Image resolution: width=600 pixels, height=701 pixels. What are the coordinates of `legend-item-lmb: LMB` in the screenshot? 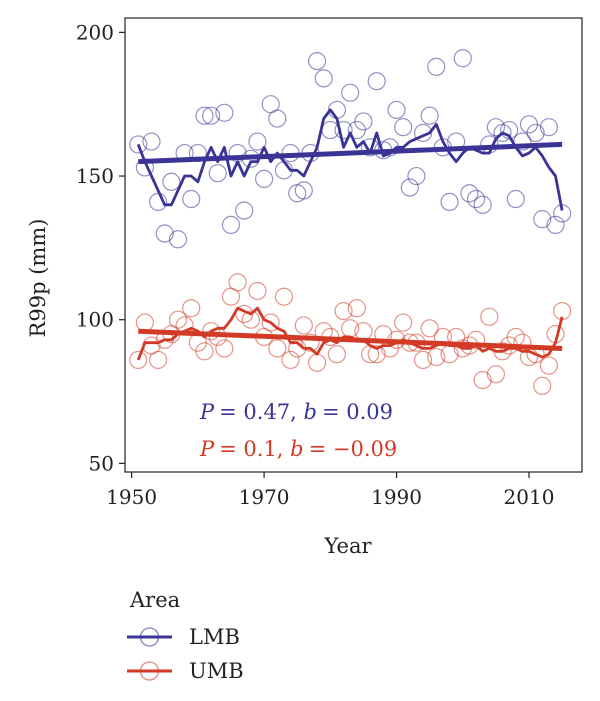 It's located at (183, 637).